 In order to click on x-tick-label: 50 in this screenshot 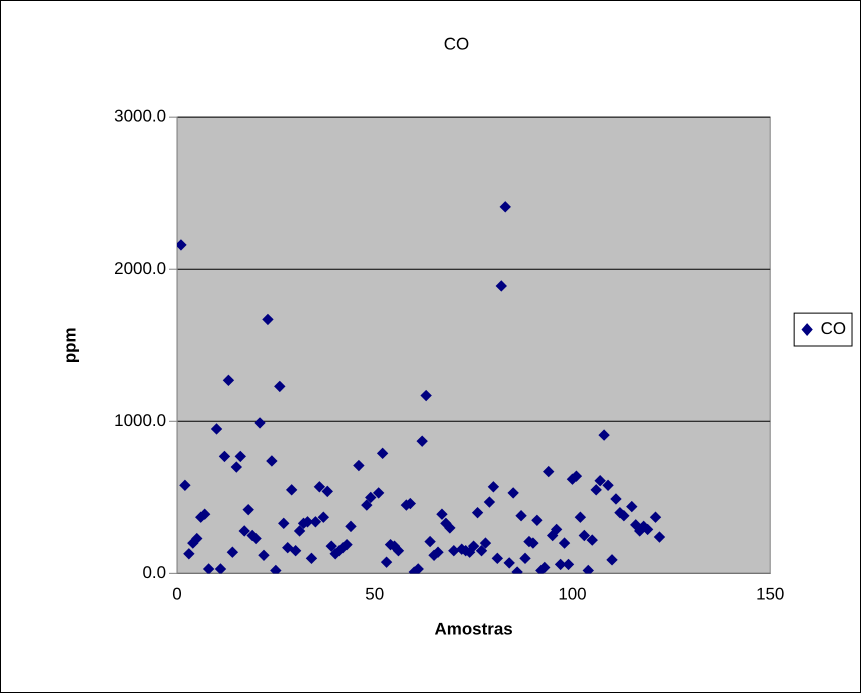, I will do `click(374, 594)`.